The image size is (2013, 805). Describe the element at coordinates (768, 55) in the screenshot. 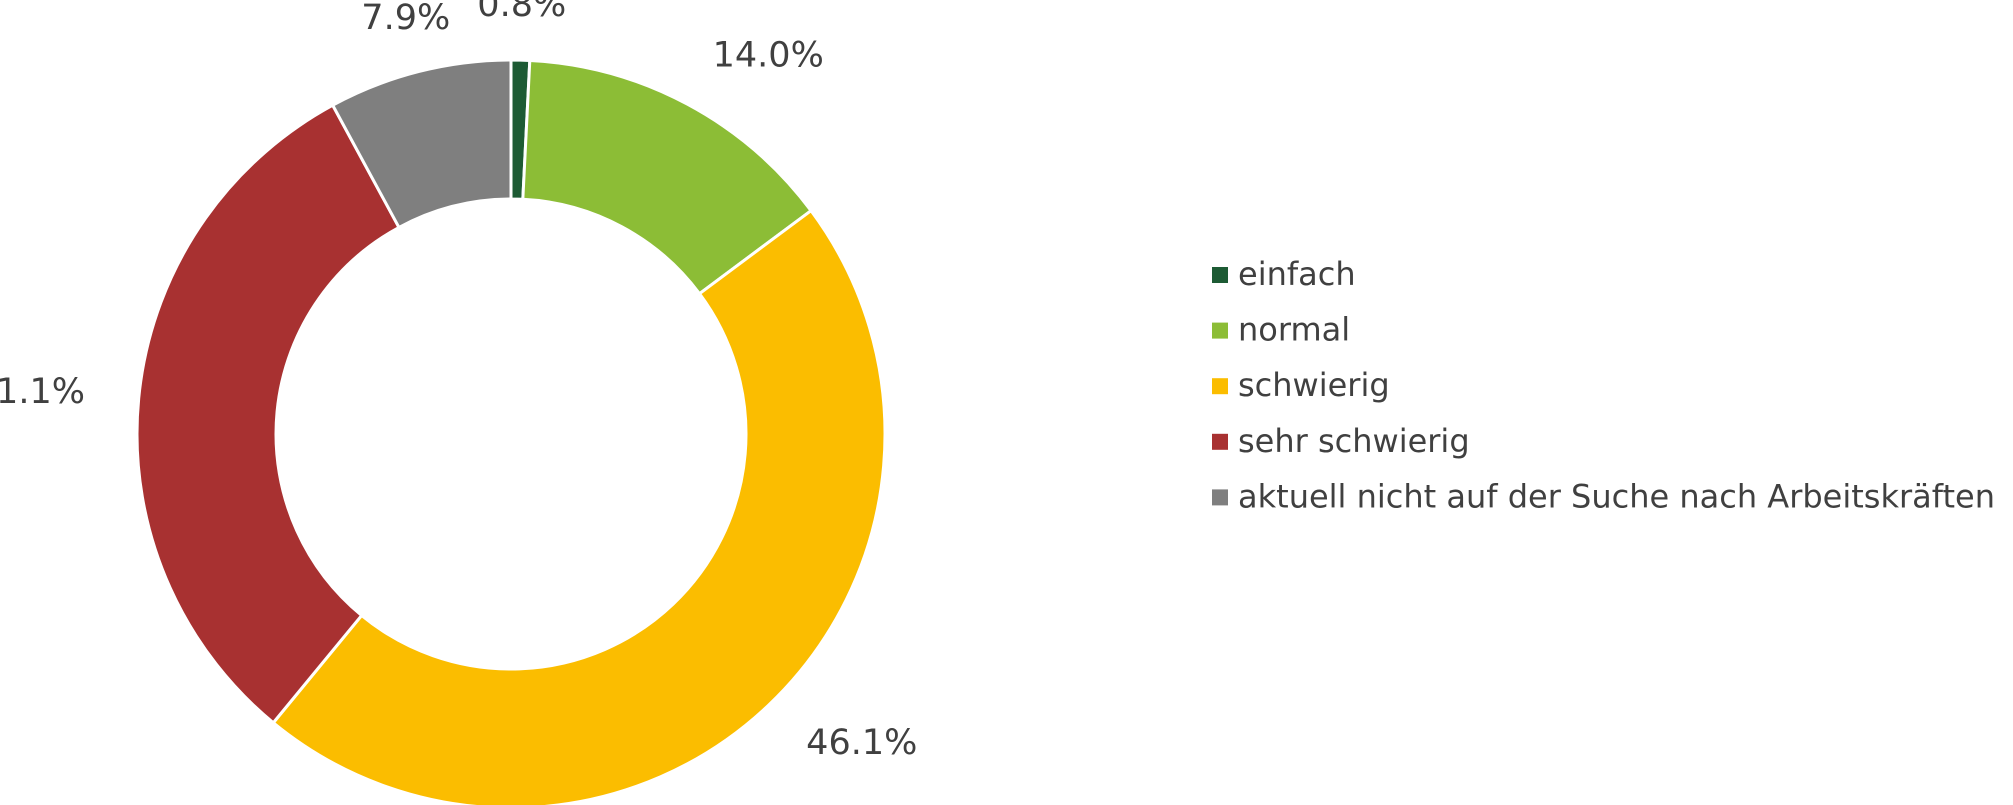

I see `data-label: 14.0%` at that location.